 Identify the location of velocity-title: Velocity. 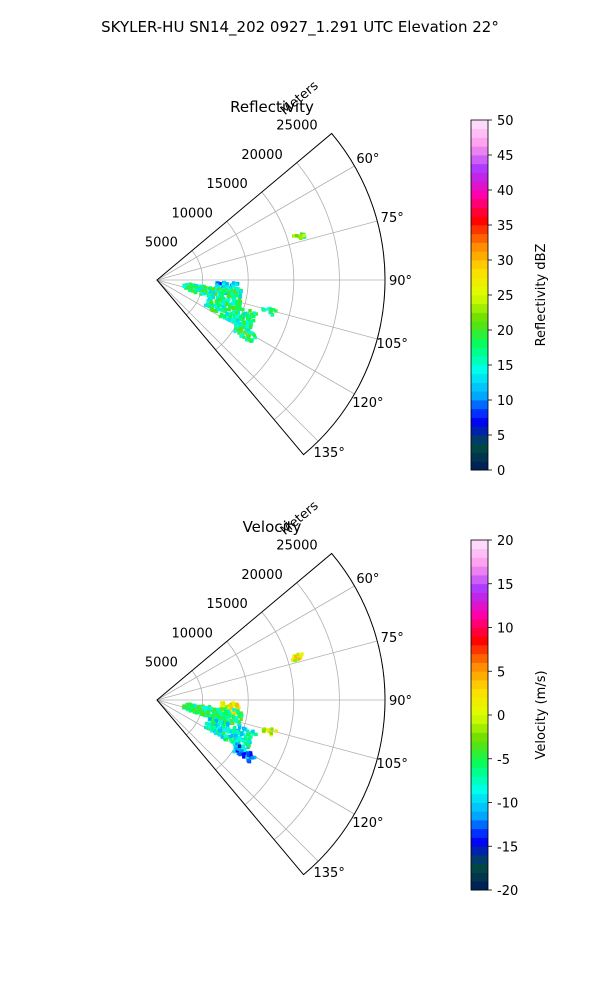
(272, 527).